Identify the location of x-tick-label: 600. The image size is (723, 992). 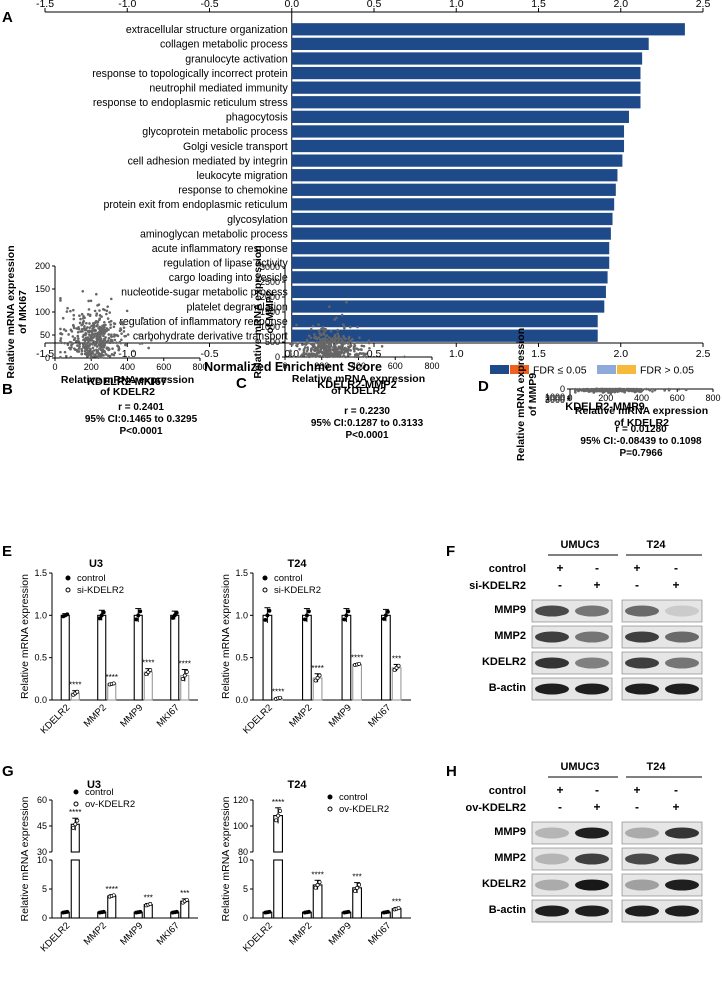
(677, 398).